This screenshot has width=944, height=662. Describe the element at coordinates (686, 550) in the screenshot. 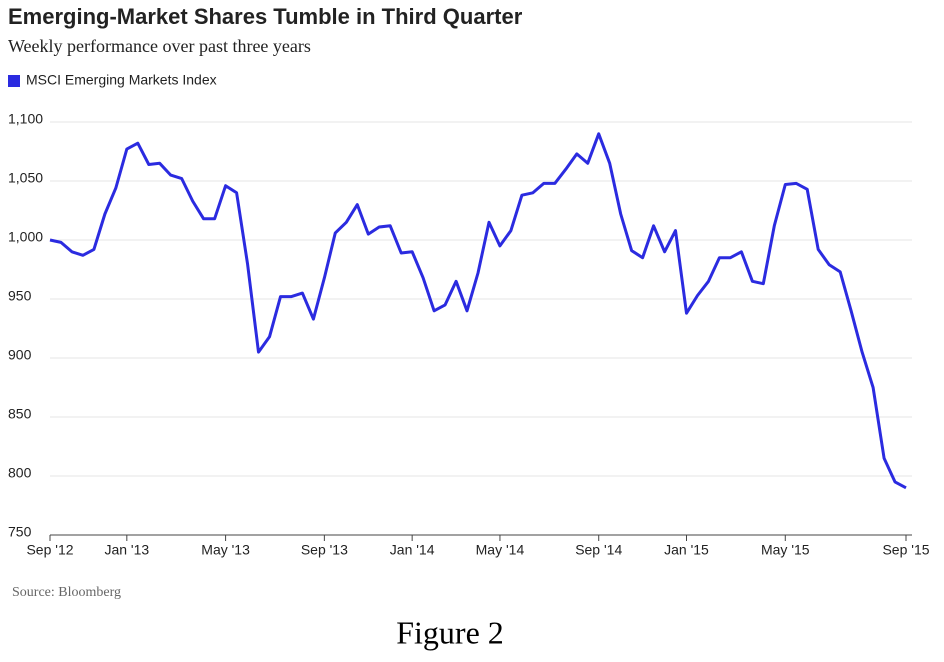

I see `x-tick-label: Jan '15` at that location.